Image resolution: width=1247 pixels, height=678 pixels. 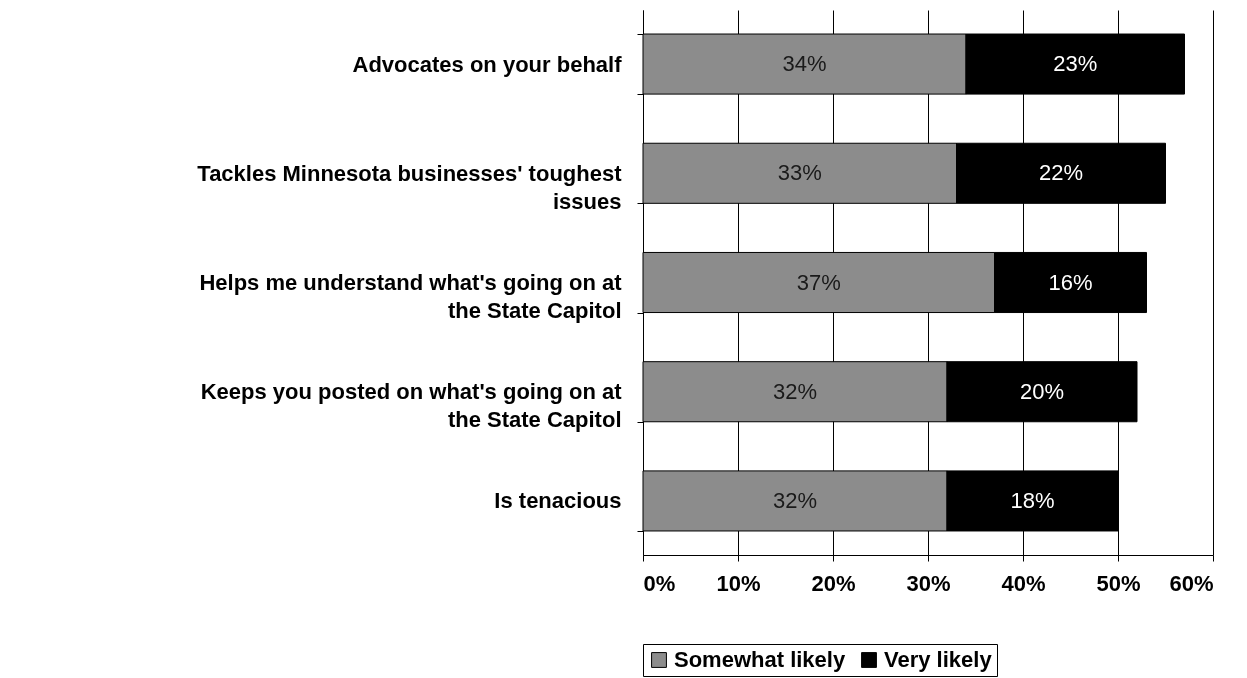 What do you see at coordinates (1075, 64) in the screenshot?
I see `data-label: 23%` at bounding box center [1075, 64].